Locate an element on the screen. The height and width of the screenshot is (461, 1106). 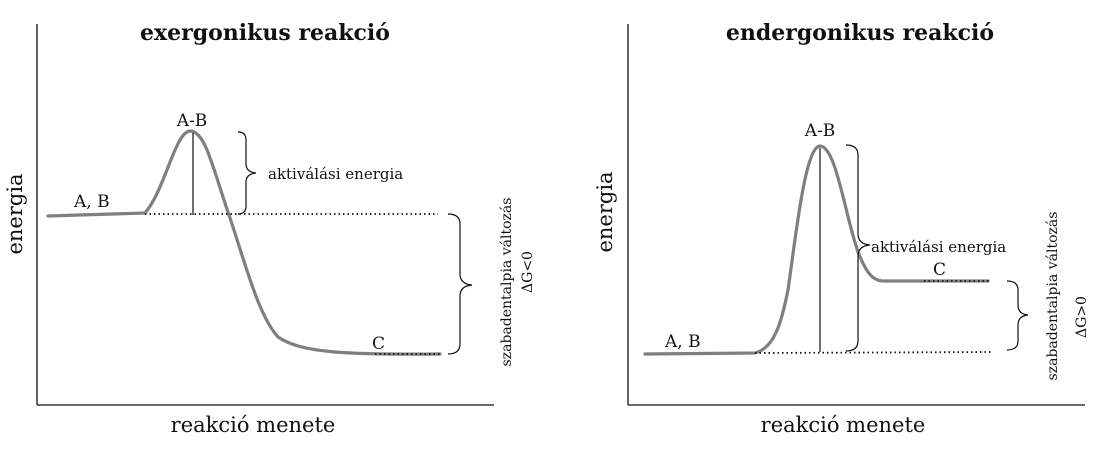
reactant-level-line is located at coordinates (873, 352).